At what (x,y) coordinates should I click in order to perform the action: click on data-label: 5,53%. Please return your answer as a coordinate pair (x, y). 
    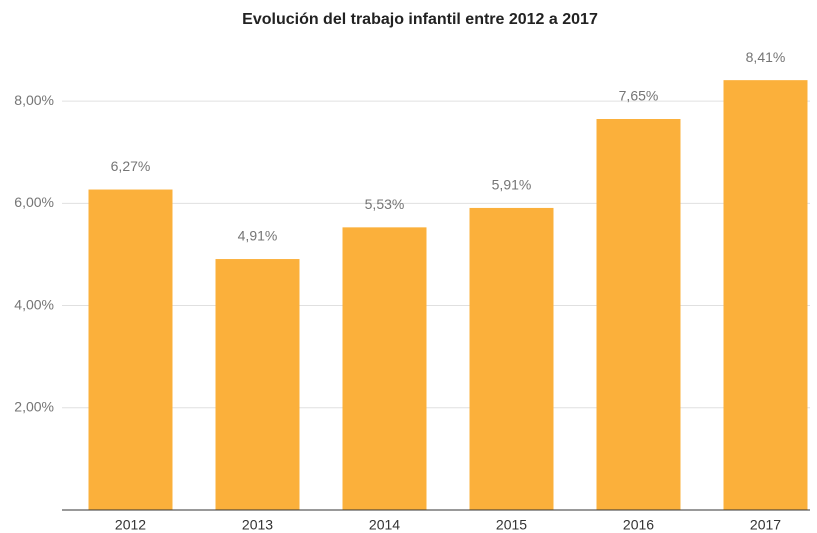
    Looking at the image, I should click on (385, 204).